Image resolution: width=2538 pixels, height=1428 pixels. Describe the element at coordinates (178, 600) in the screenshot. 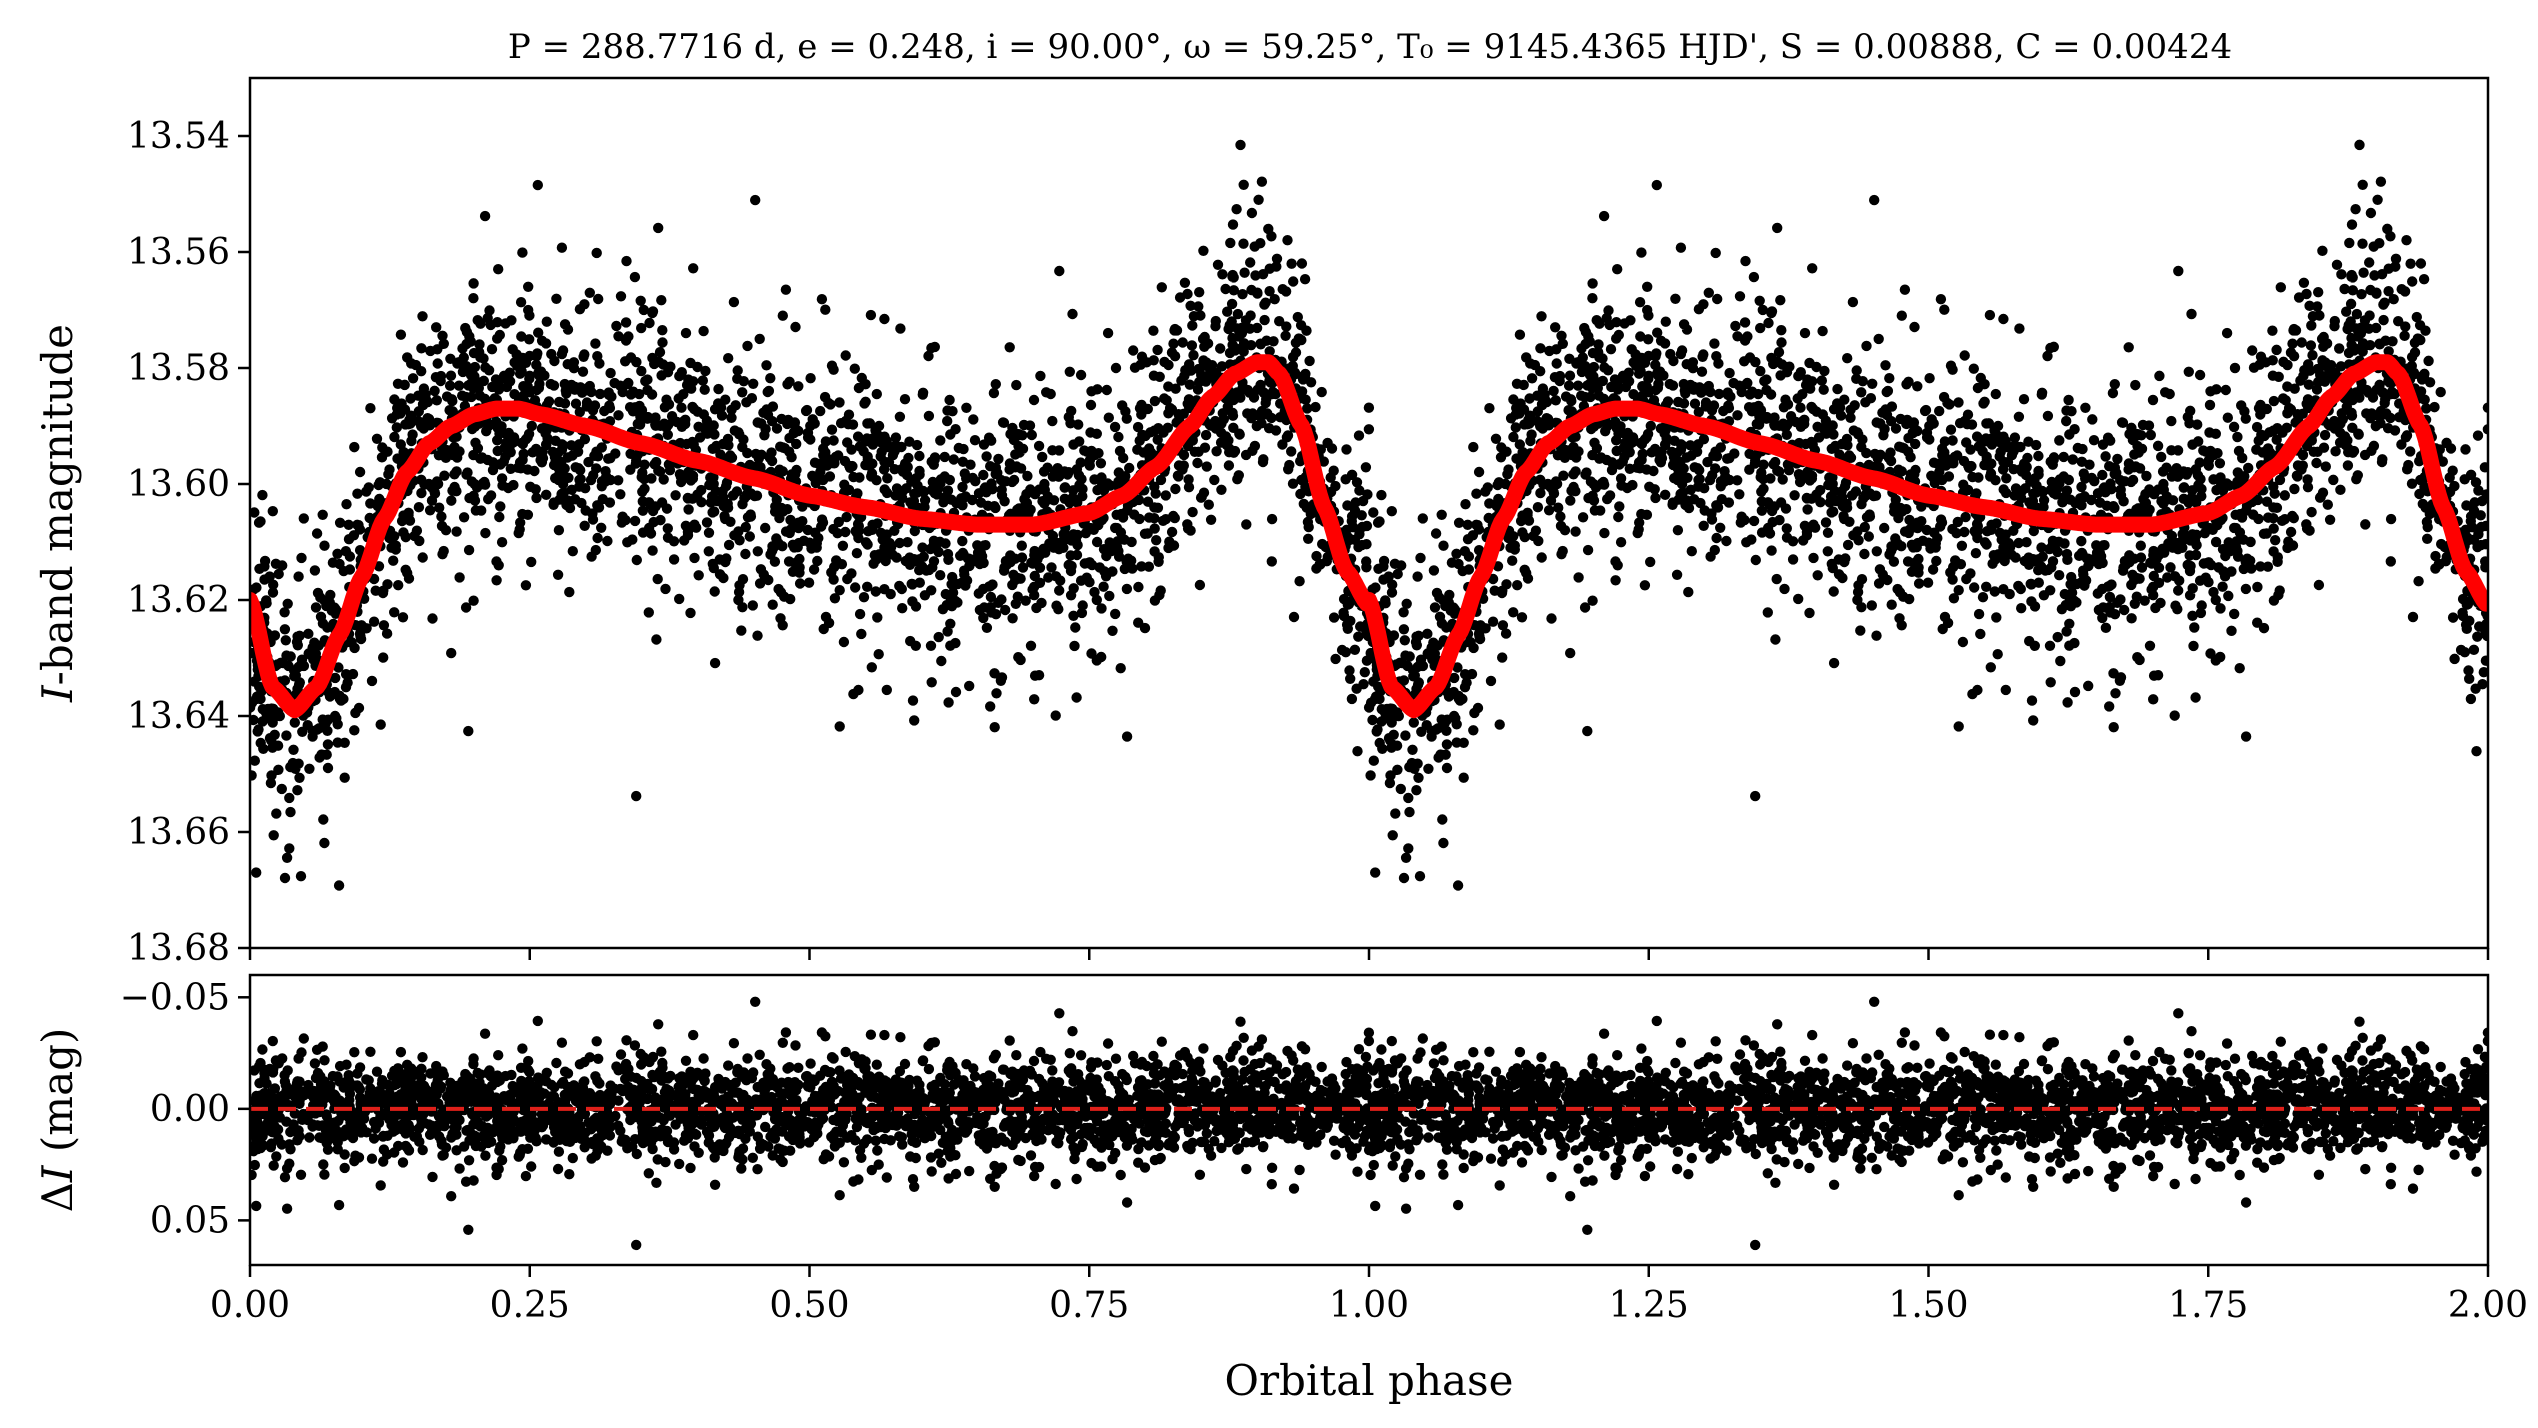

I see `y-tick-label: 13.62` at that location.